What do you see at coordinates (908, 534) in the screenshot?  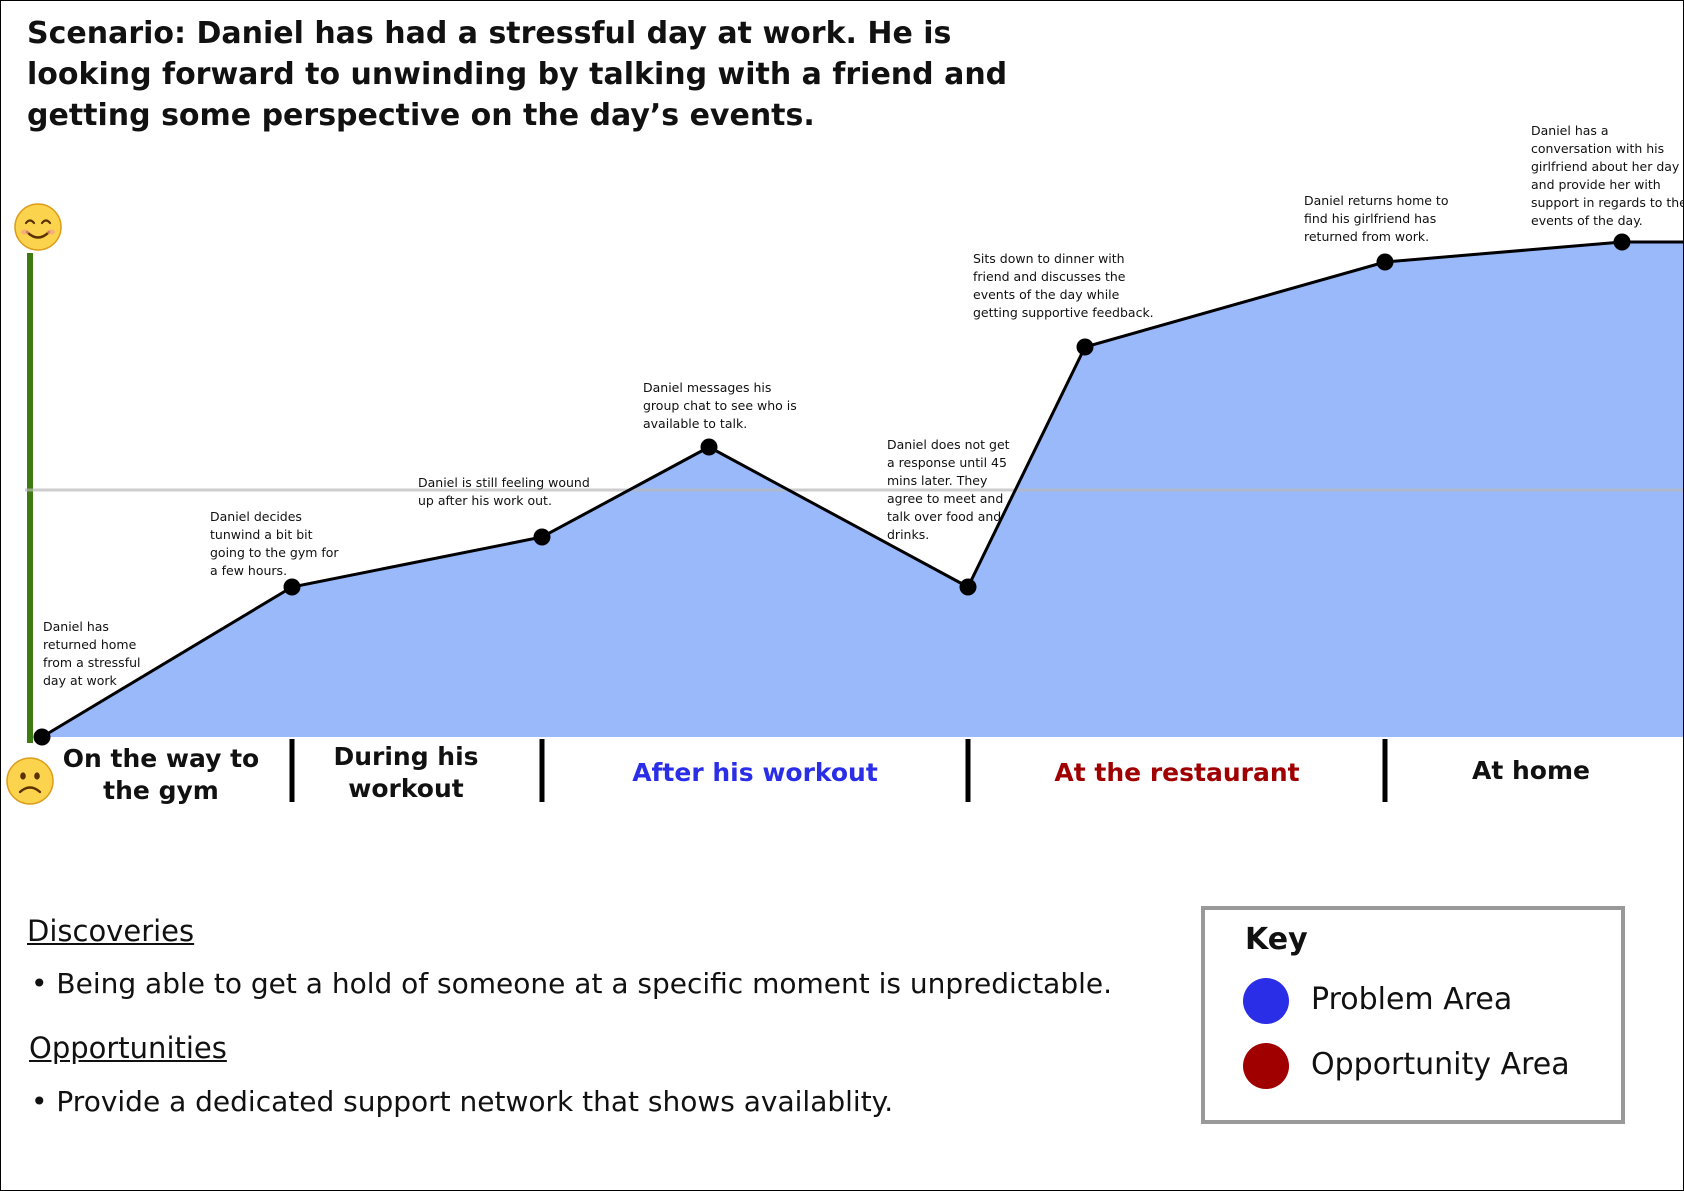 I see `caption-line: drinks.` at bounding box center [908, 534].